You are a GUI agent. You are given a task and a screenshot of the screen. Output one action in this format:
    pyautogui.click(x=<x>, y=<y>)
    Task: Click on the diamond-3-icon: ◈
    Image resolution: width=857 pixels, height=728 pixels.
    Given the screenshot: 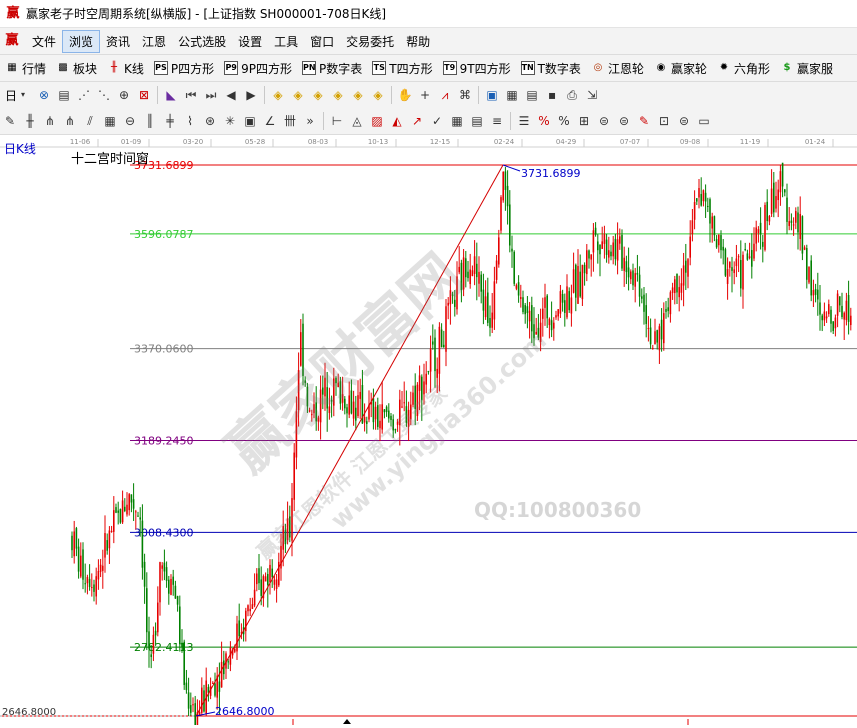 What is the action you would take?
    pyautogui.click(x=318, y=95)
    